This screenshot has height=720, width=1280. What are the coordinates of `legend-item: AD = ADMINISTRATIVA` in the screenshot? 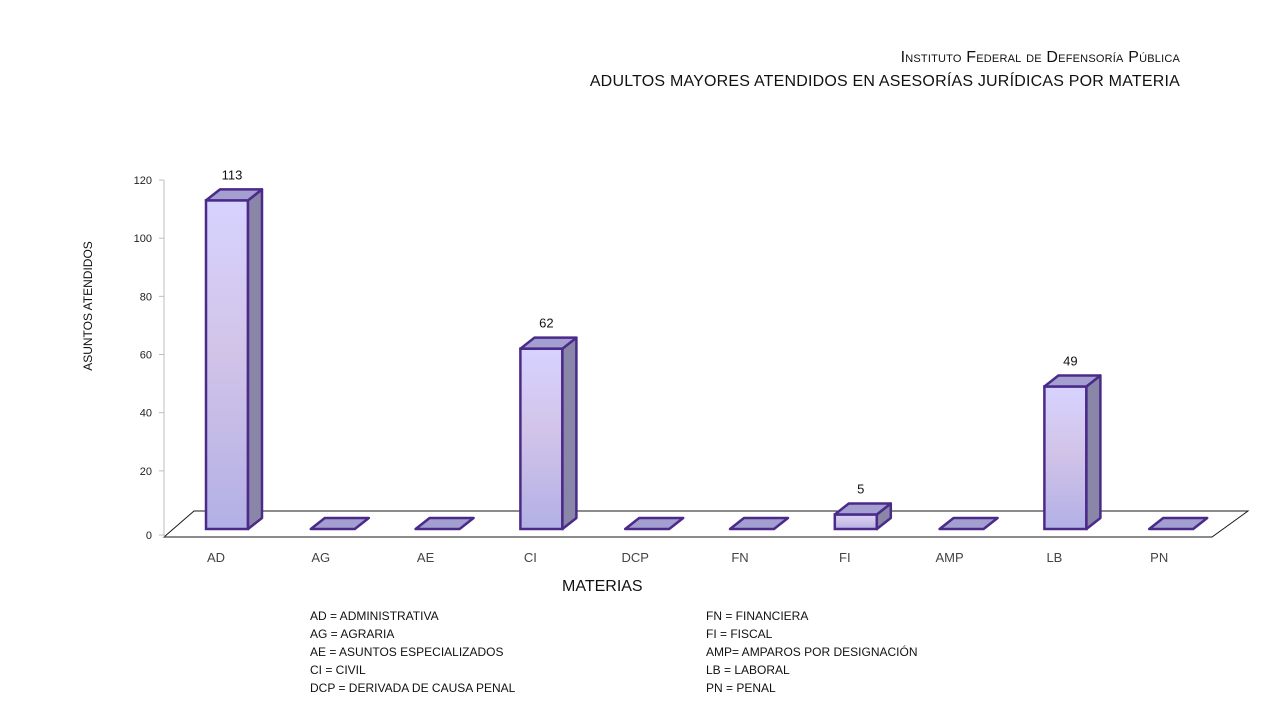 It's located at (374, 616).